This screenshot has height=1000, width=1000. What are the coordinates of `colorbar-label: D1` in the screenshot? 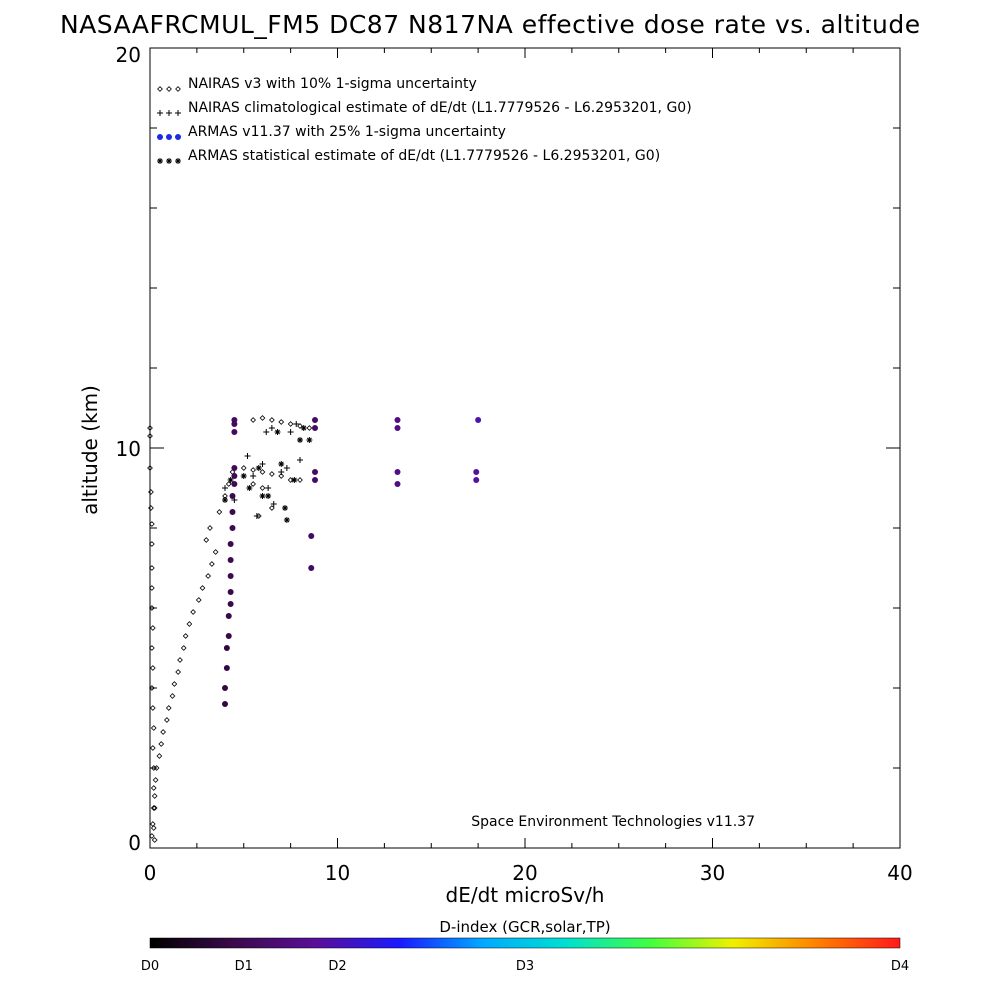 It's located at (244, 966).